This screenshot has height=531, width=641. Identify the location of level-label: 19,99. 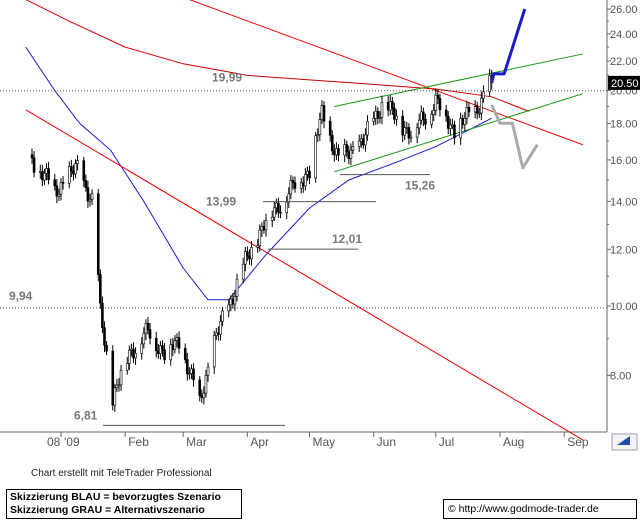
(227, 78).